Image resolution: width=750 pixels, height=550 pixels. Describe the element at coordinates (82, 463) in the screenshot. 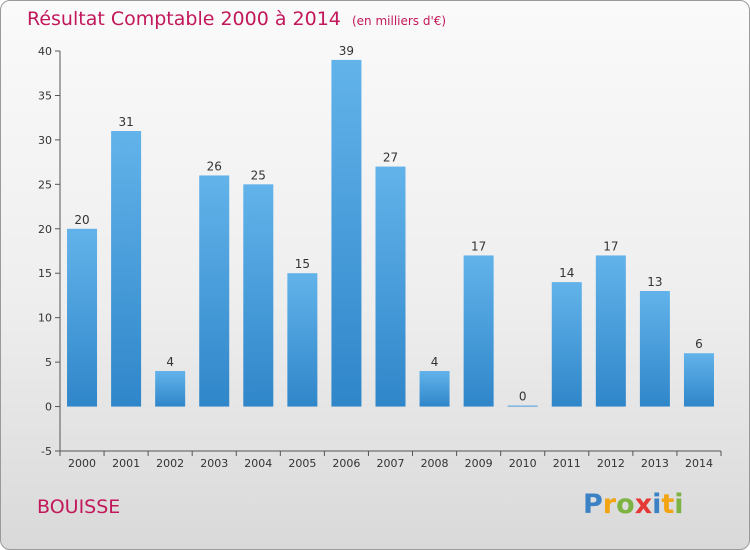

I see `x-tick-label: 2000` at that location.